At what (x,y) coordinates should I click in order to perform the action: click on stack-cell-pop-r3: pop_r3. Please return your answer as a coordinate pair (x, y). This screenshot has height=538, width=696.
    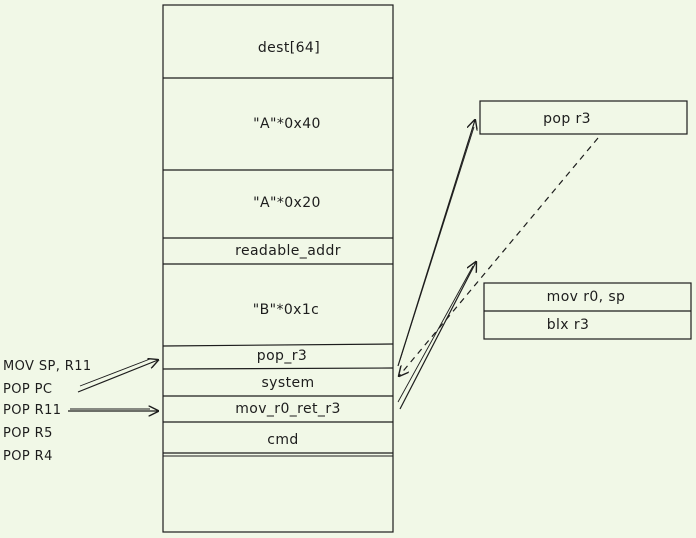
    Looking at the image, I should click on (282, 356).